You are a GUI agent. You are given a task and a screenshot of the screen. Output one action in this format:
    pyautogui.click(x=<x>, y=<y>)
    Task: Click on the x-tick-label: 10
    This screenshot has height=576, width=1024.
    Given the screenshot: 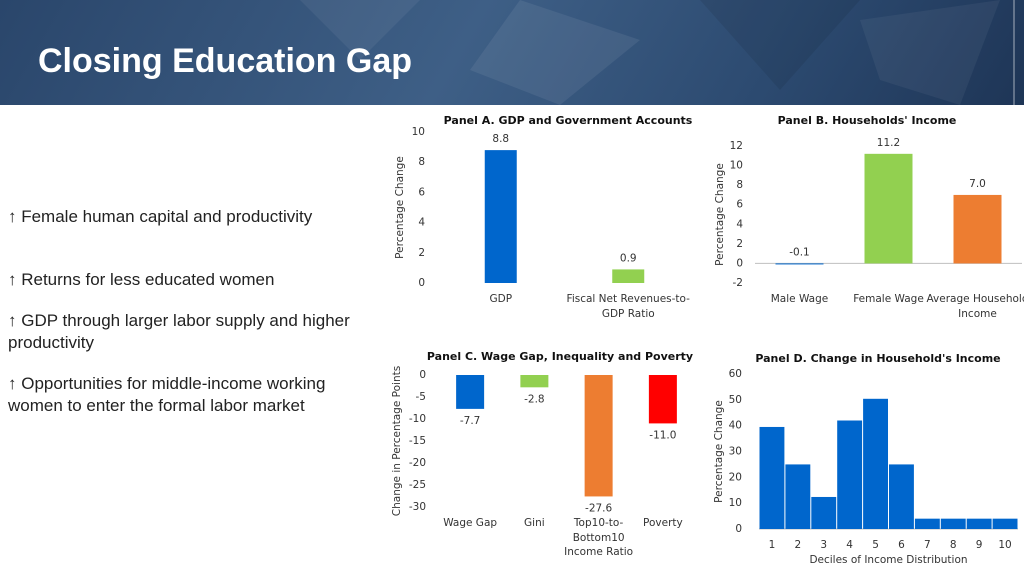 What is the action you would take?
    pyautogui.click(x=1004, y=545)
    